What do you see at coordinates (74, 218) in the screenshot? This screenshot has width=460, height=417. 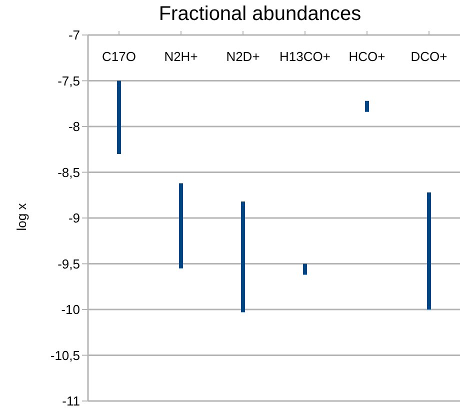 I see `y-tick-label: -9` at bounding box center [74, 218].